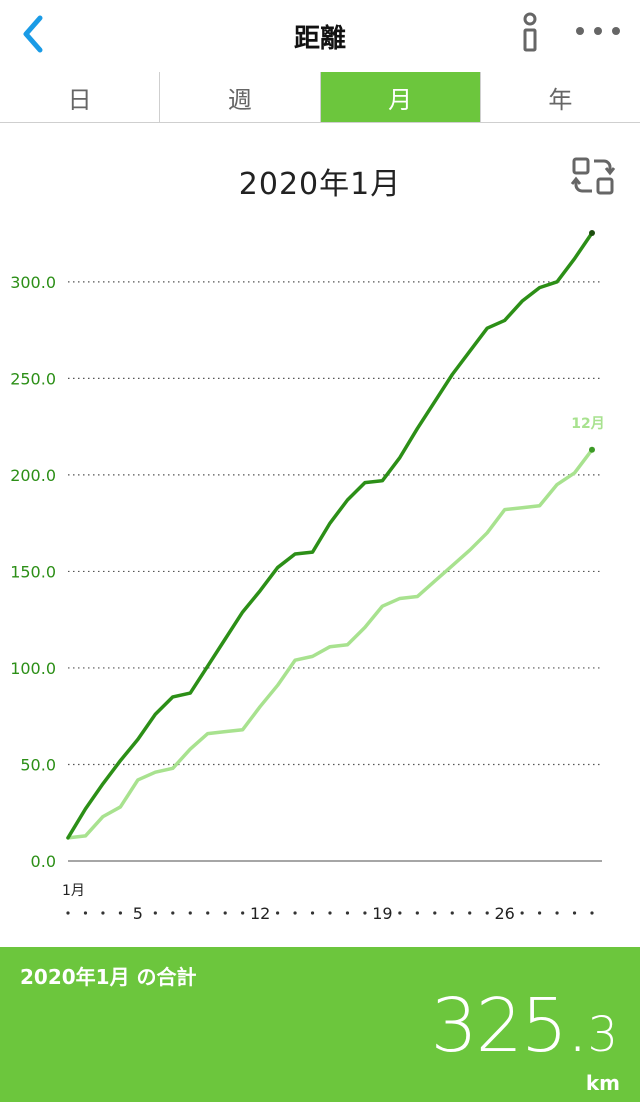  I want to click on total-value-integer: 325, so click(499, 1026).